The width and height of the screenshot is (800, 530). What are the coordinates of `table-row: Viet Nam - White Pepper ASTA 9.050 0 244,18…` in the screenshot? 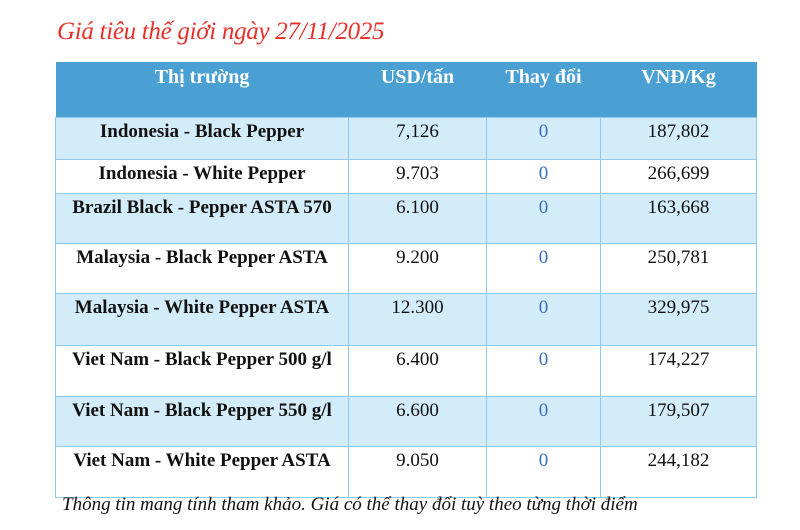 It's located at (406, 472).